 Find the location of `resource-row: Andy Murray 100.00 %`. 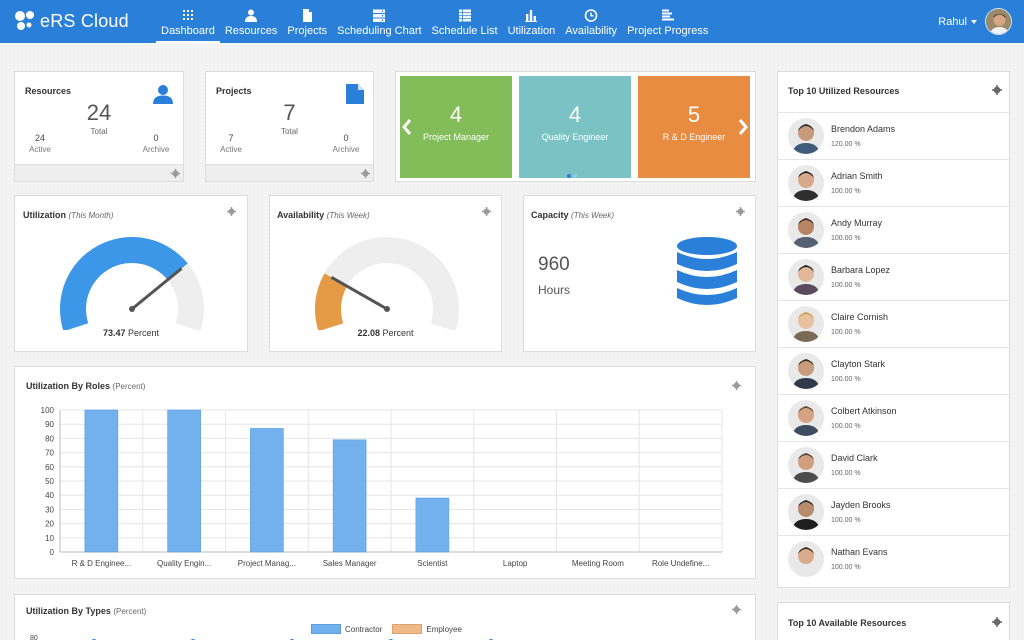

resource-row: Andy Murray 100.00 % is located at coordinates (893, 229).